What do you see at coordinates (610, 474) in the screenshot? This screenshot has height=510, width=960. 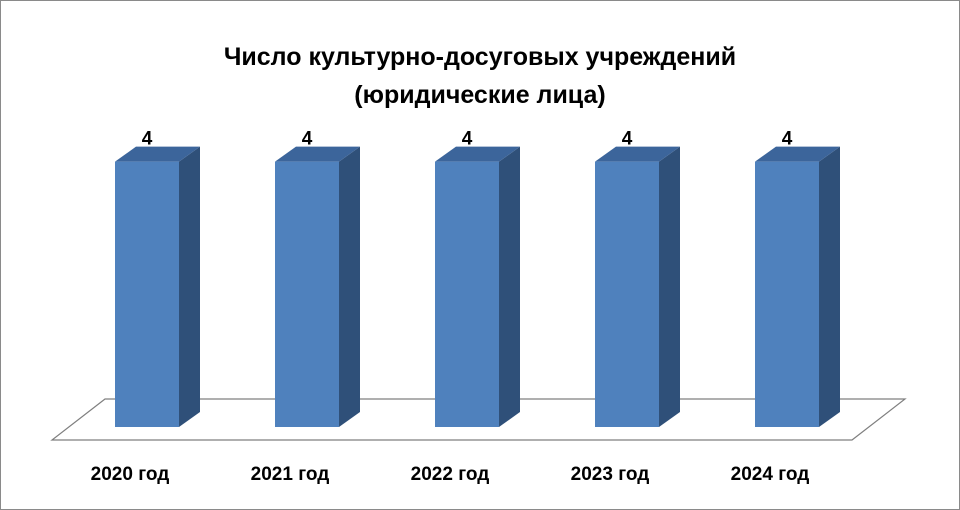 I see `x-tick-label: 2023 год` at bounding box center [610, 474].